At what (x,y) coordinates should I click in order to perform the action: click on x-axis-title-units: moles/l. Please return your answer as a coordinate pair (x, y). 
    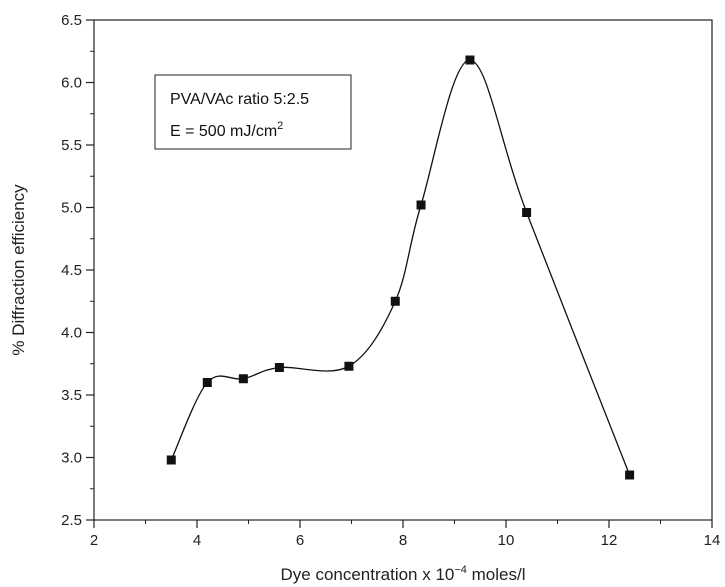
    Looking at the image, I should click on (496, 574).